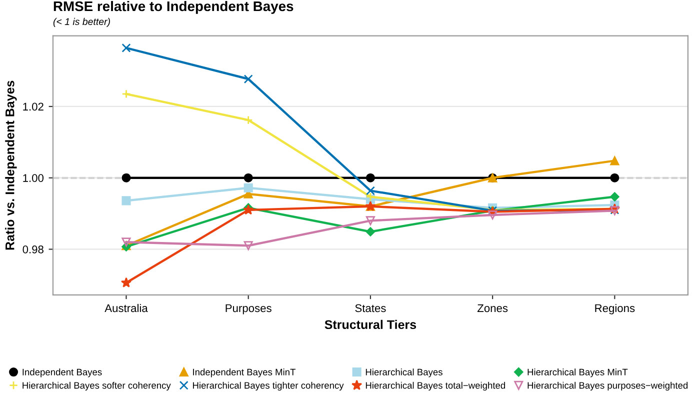 The width and height of the screenshot is (697, 398). I want to click on legend-label: Independent Bayes MinT, so click(244, 373).